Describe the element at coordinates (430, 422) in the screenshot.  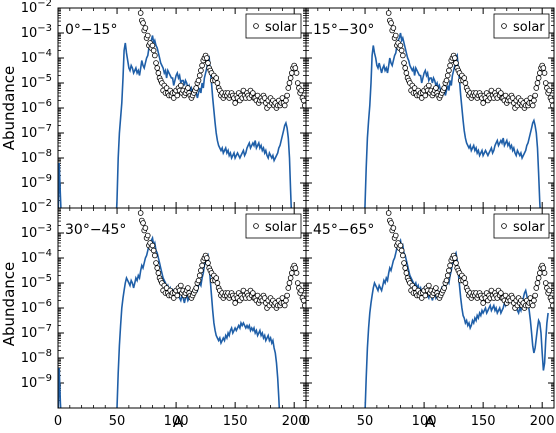
I see `x-axis-label-right: A` at that location.